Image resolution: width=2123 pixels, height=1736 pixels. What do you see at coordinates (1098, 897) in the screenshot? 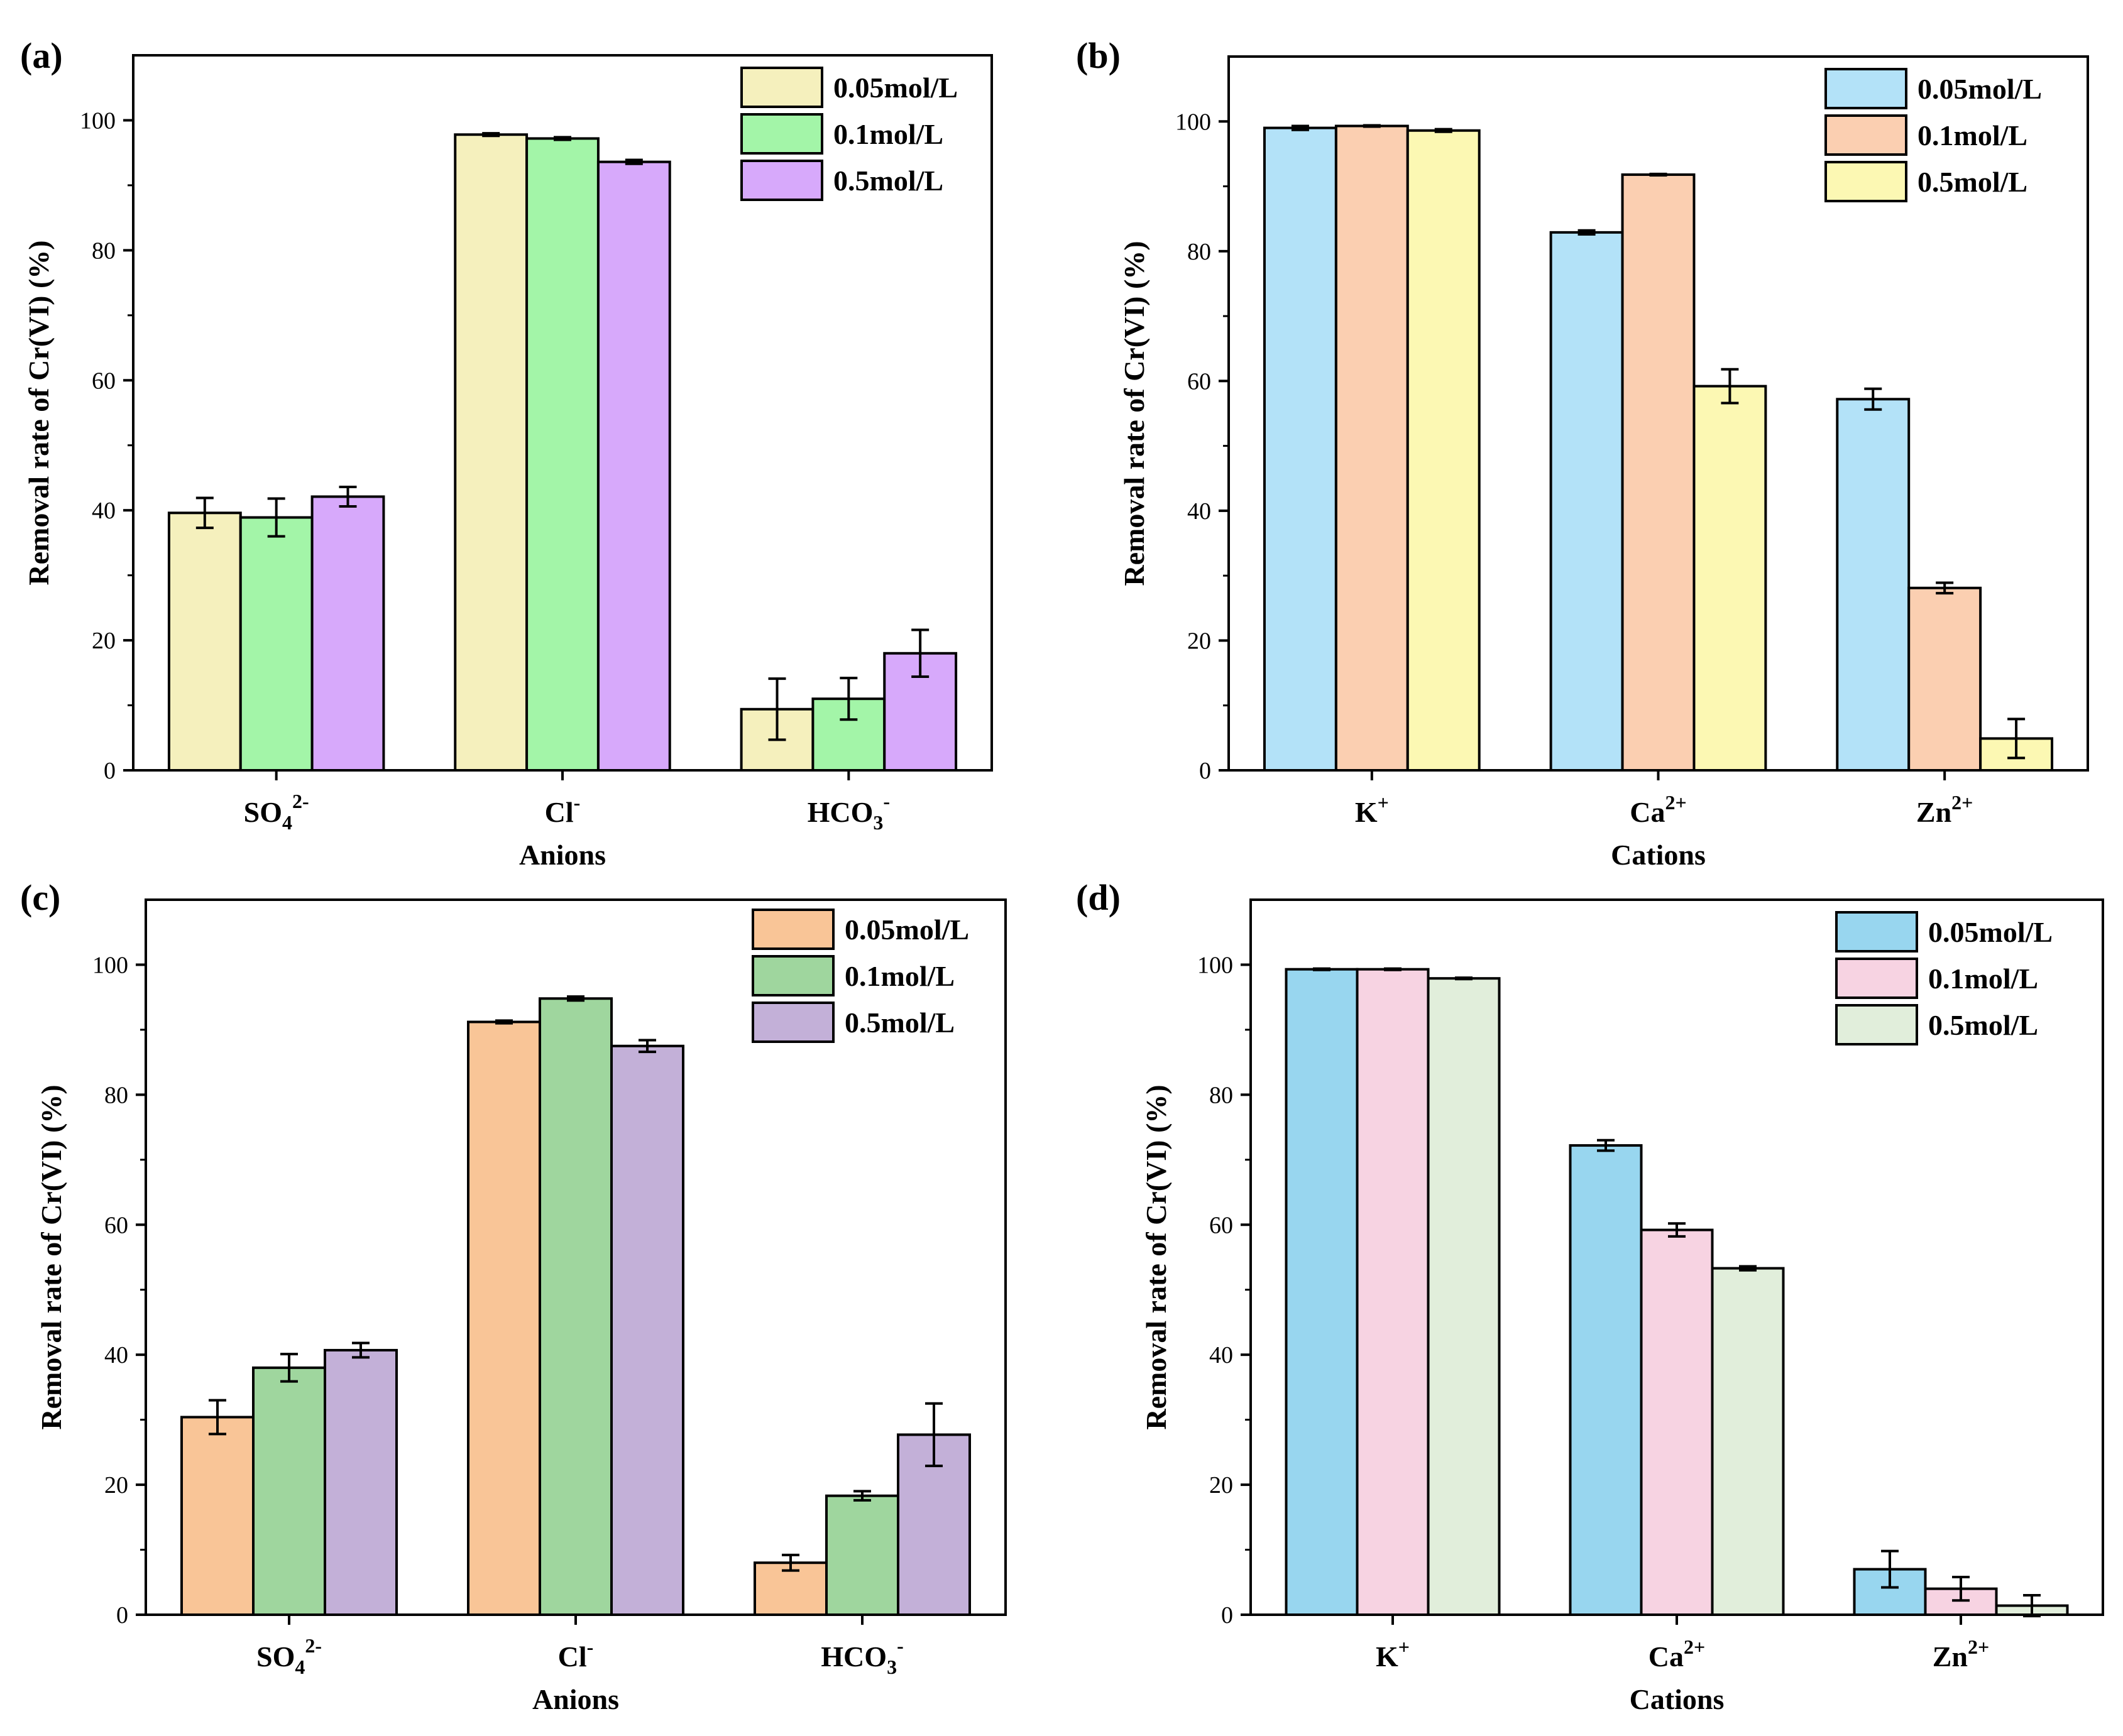
I see `panel-label: (d)` at bounding box center [1098, 897].